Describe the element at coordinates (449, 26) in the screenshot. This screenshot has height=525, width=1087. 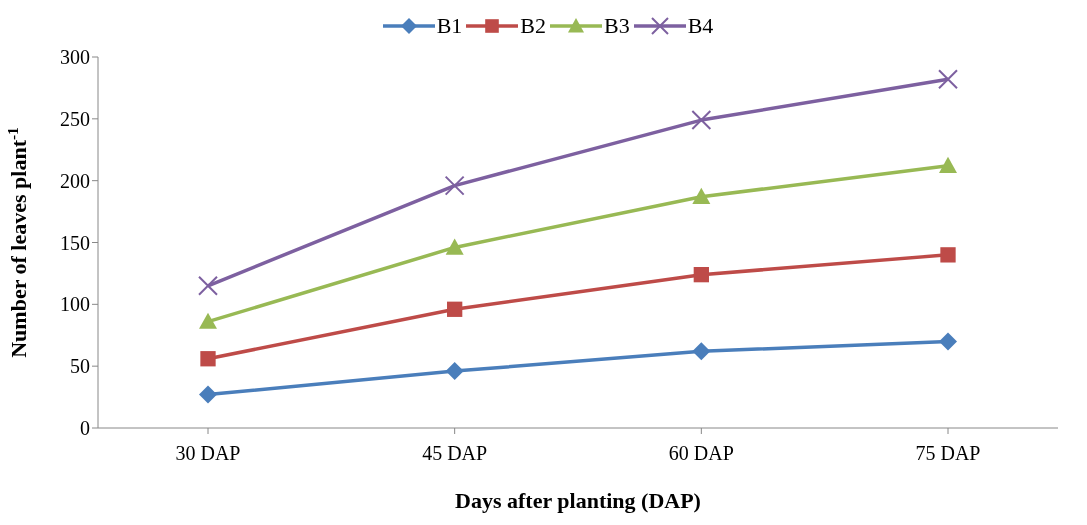
I see `legend-label: B1` at that location.